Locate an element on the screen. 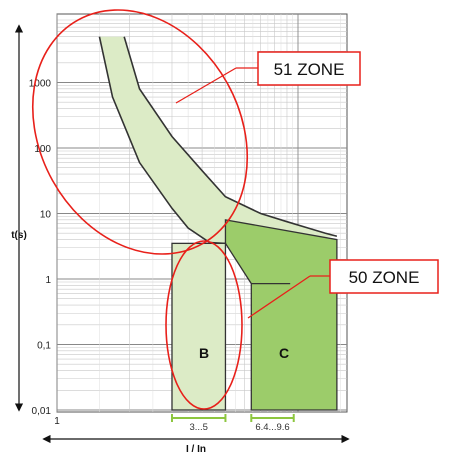  y-tick-label: 0,1 is located at coordinates (44, 346).